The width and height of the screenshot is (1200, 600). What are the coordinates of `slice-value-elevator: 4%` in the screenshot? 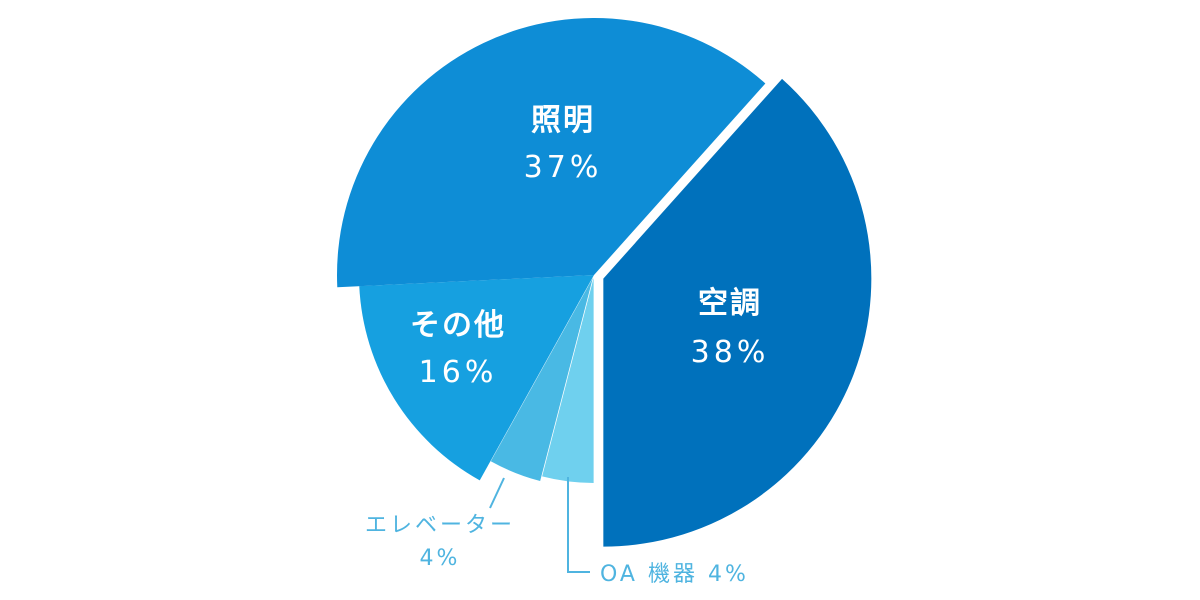 It's located at (440, 558).